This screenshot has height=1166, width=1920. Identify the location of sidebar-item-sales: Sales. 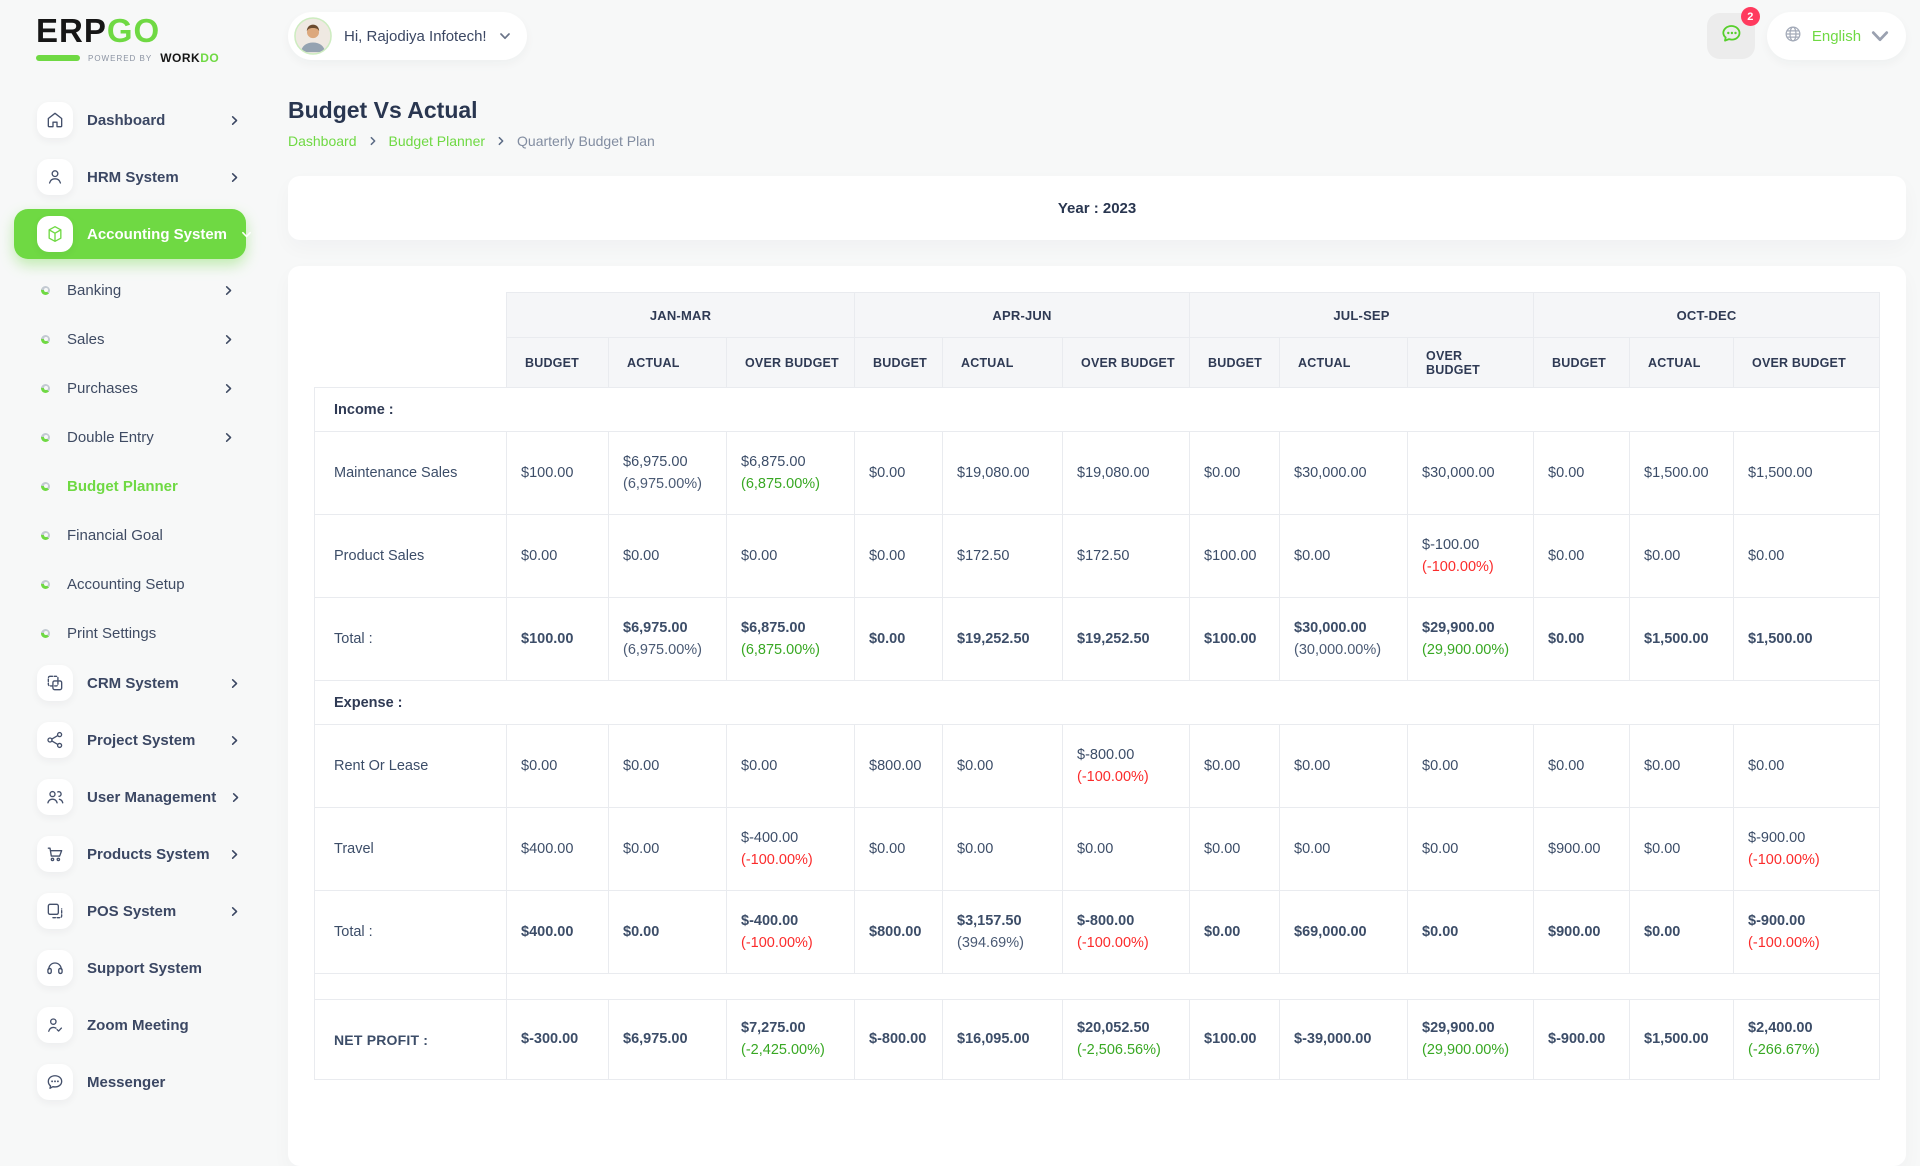
(130, 339).